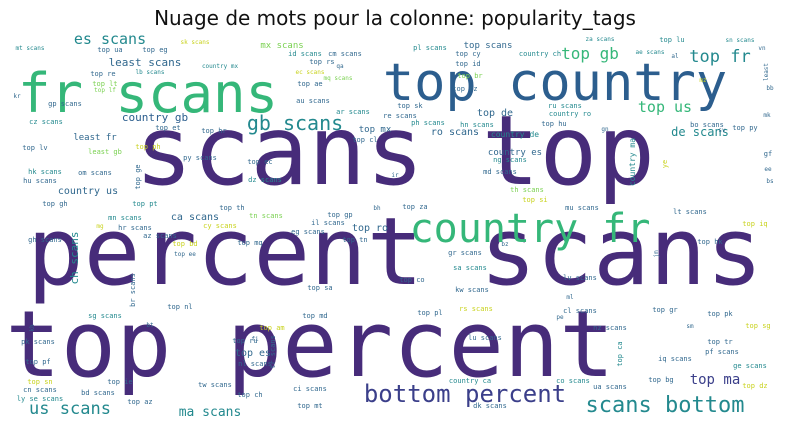 This screenshot has width=790, height=429. Describe the element at coordinates (74, 258) in the screenshot. I see `word-ch-scans: ch scans` at that location.